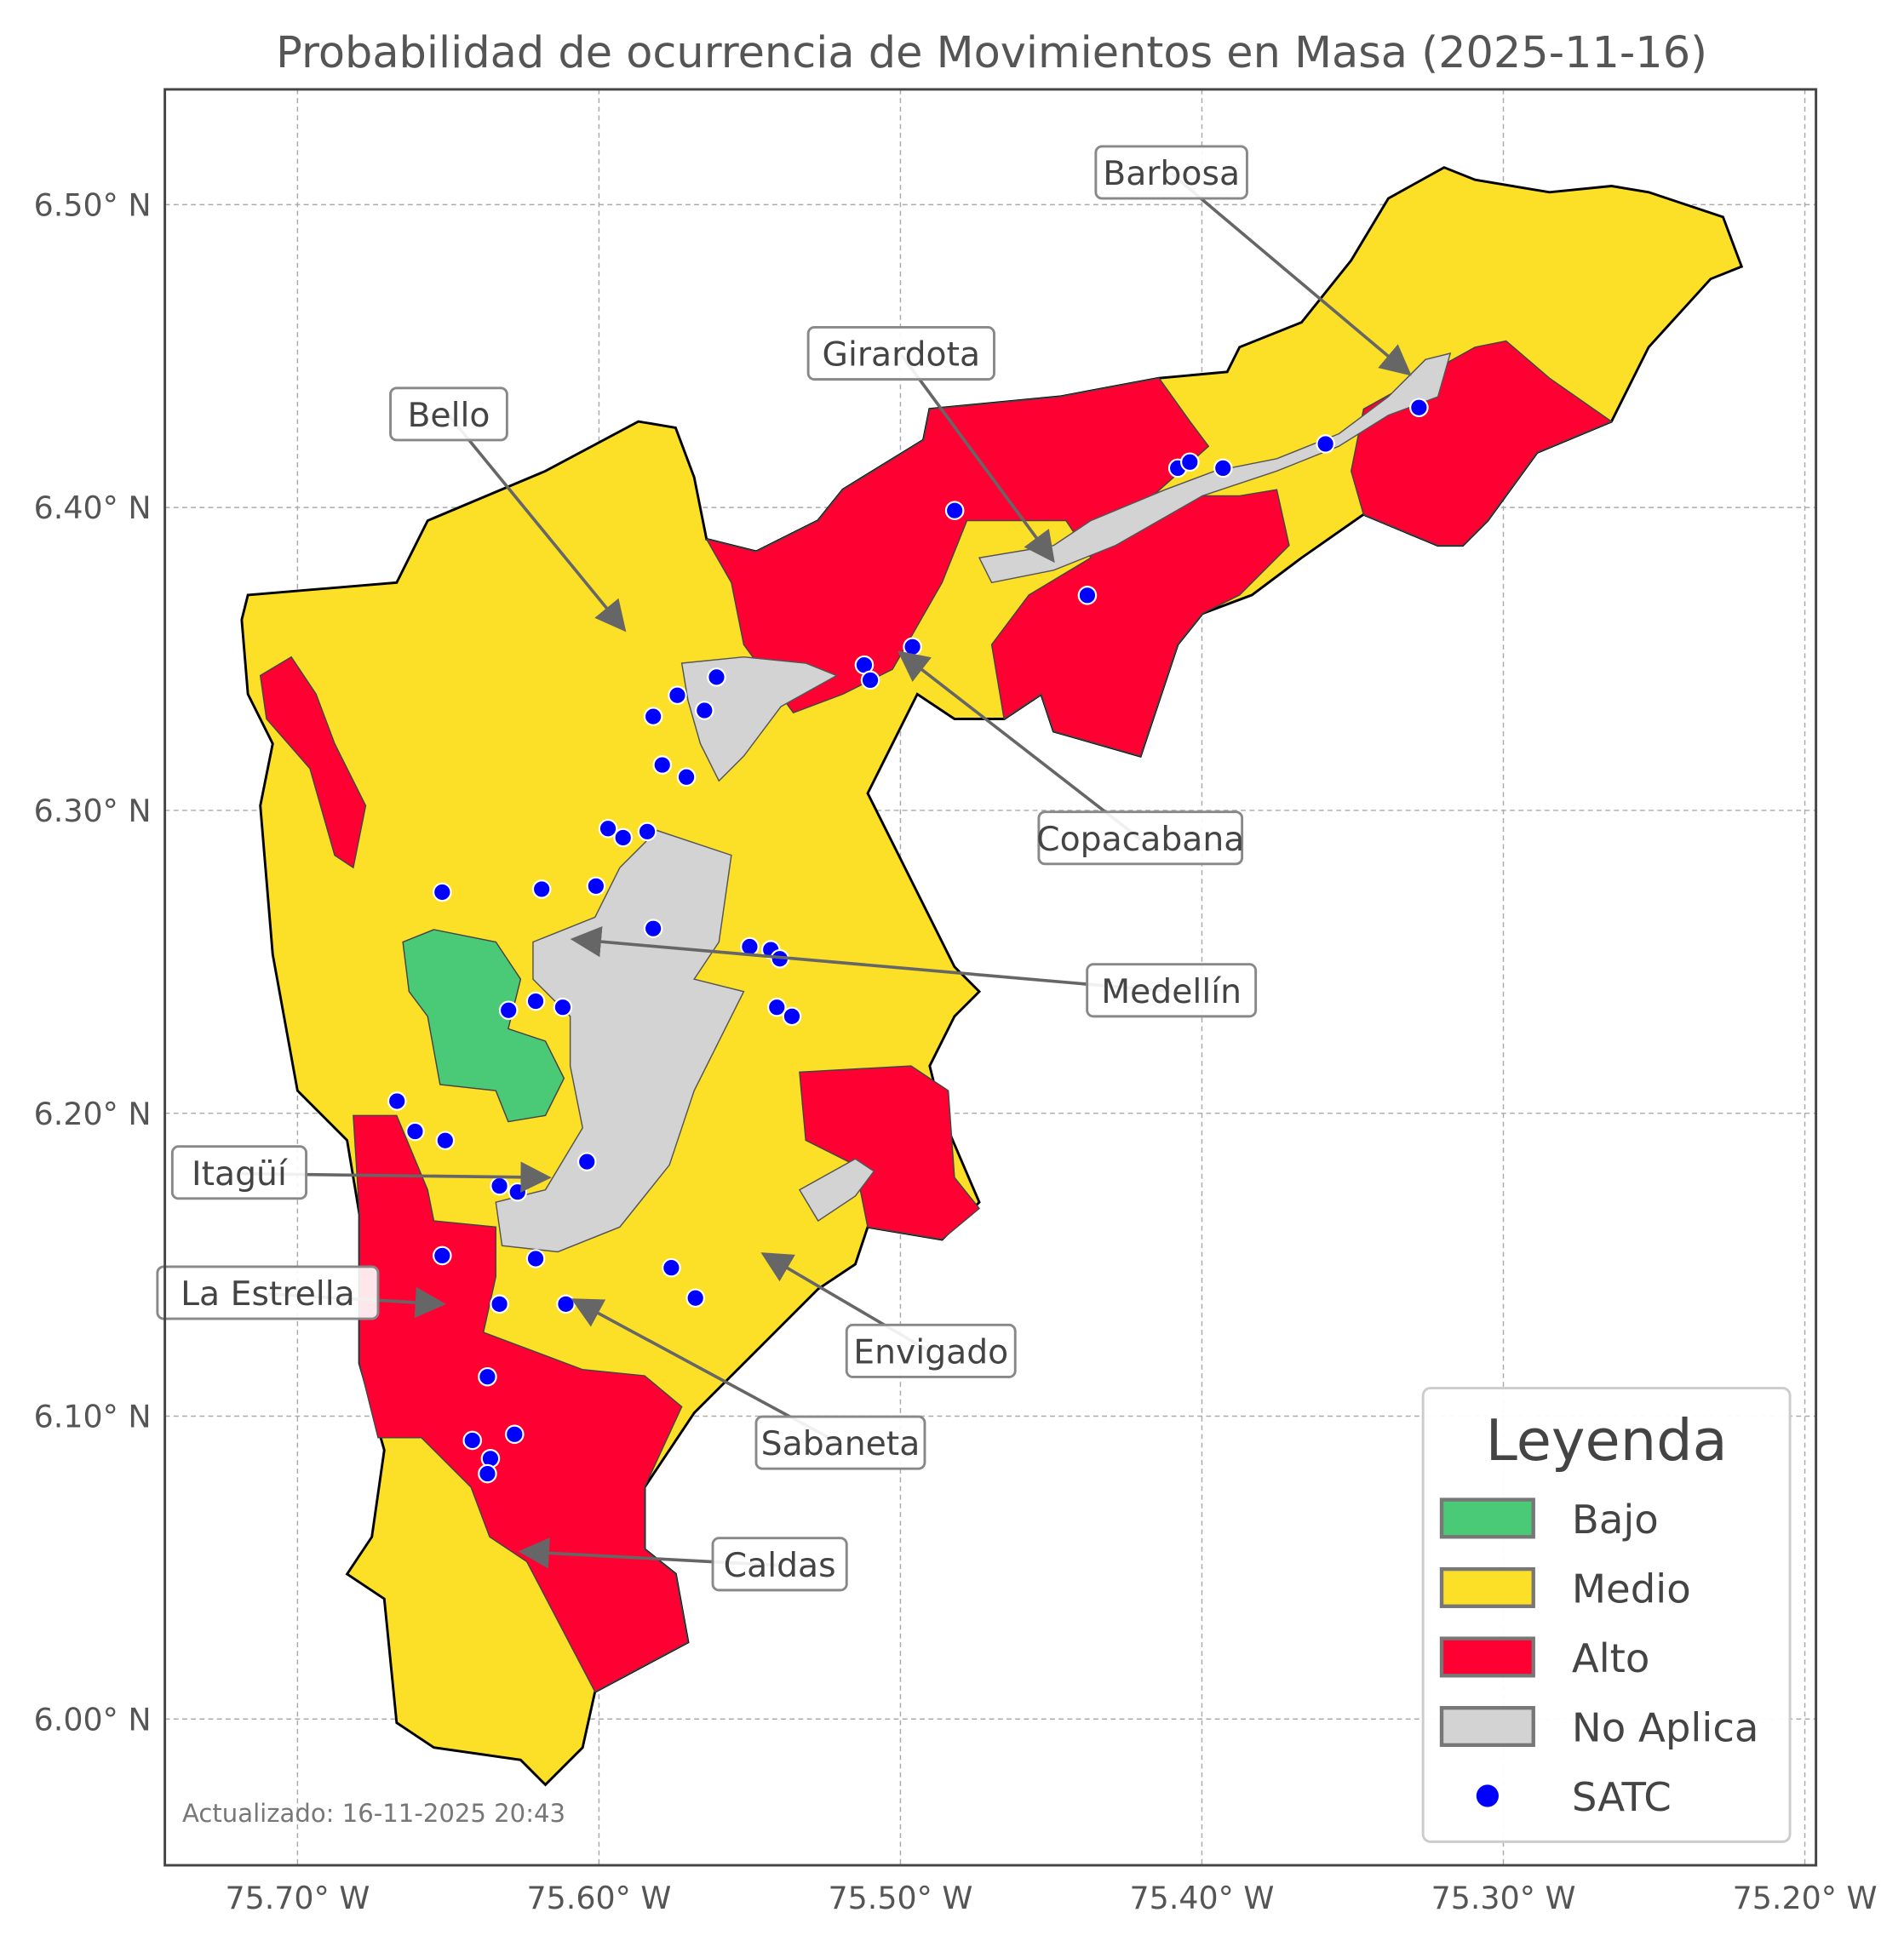 Image resolution: width=1904 pixels, height=1941 pixels. I want to click on annotation-label-envigado: Envigado, so click(931, 1352).